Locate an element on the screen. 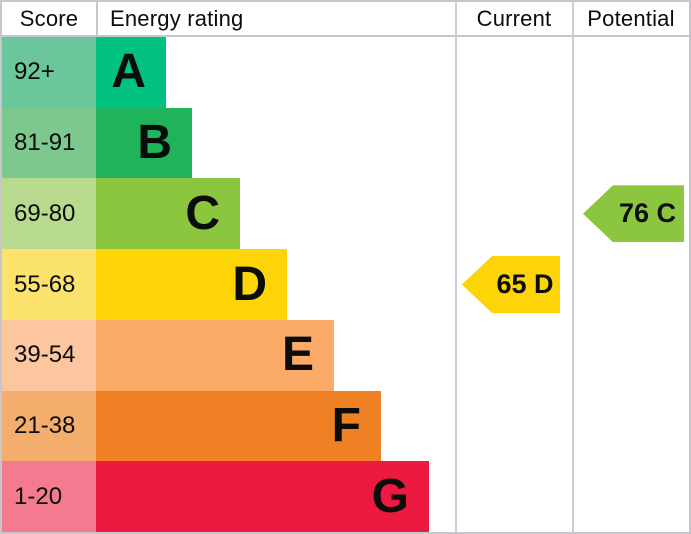  band-letter-f: F is located at coordinates (346, 425).